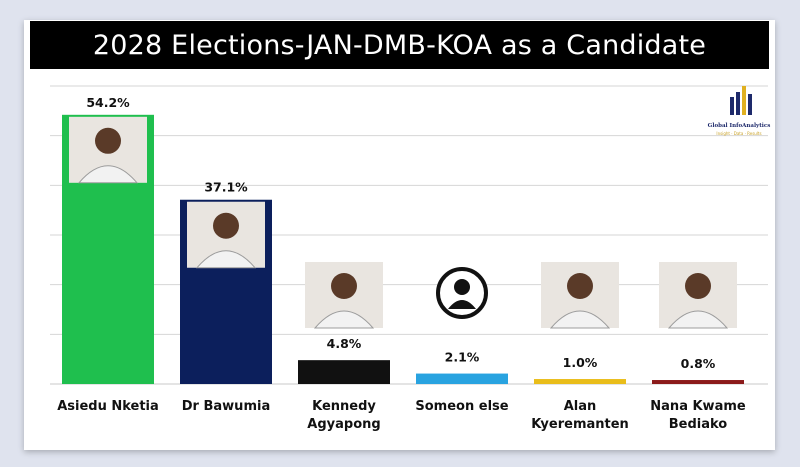  I want to click on value-label: 0.8%, so click(698, 363).